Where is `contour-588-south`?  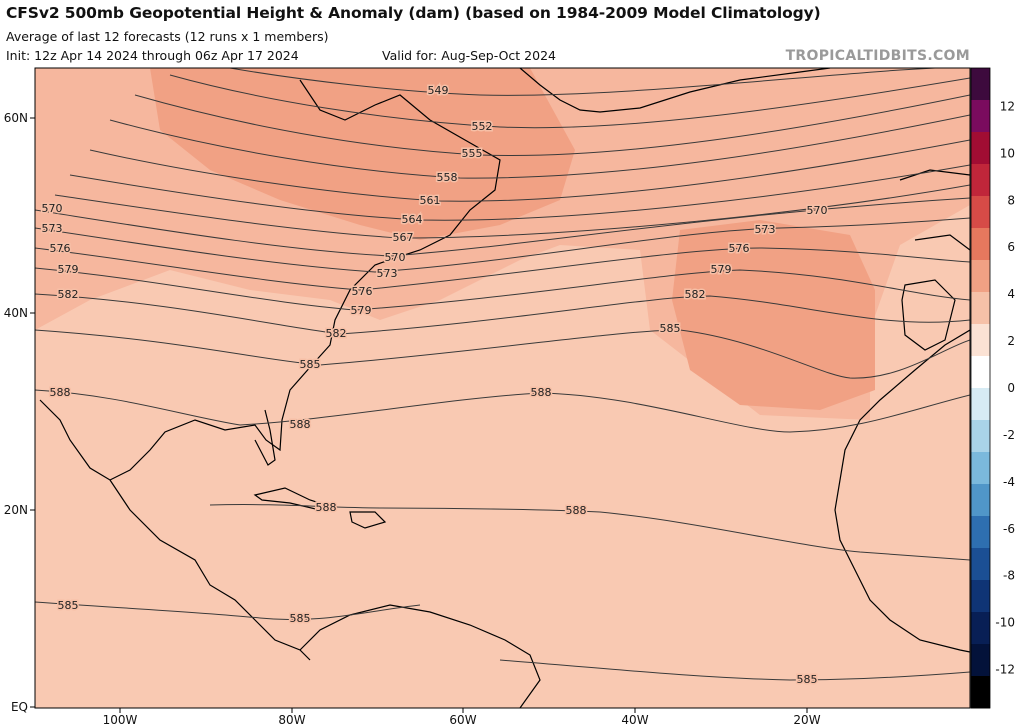
contour-588-south is located at coordinates (589, 532).